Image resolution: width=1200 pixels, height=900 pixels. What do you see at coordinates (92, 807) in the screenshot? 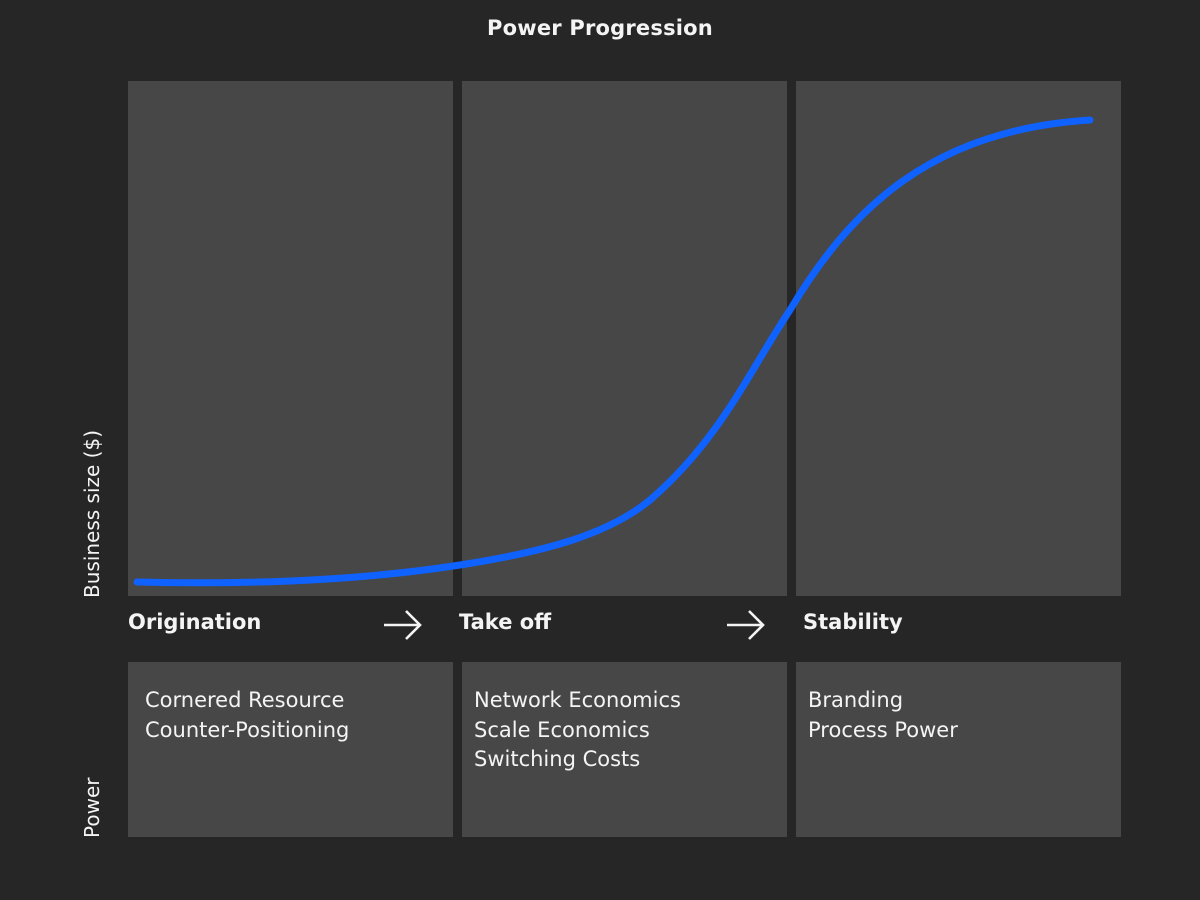
I see `y-axis-label-power: Power` at bounding box center [92, 807].